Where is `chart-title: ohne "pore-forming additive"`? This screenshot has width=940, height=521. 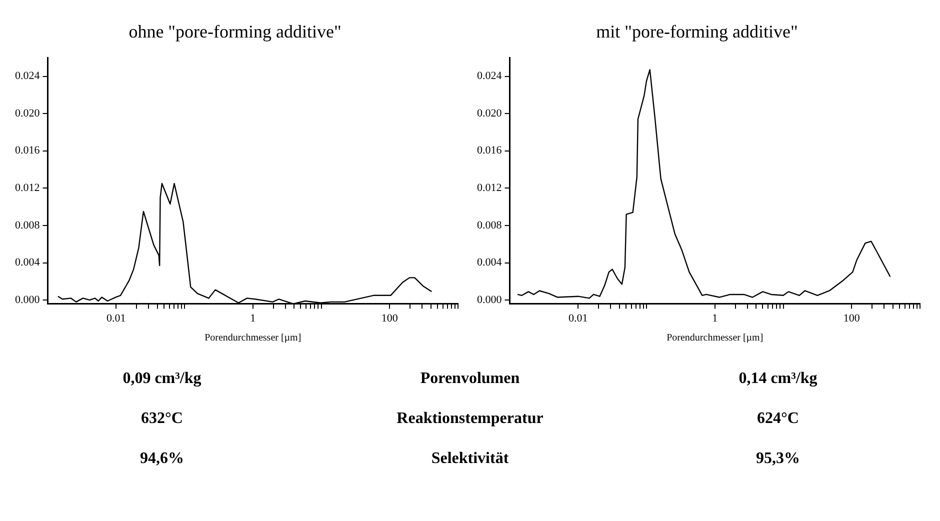
chart-title: ohne "pore-forming additive" is located at coordinates (235, 32).